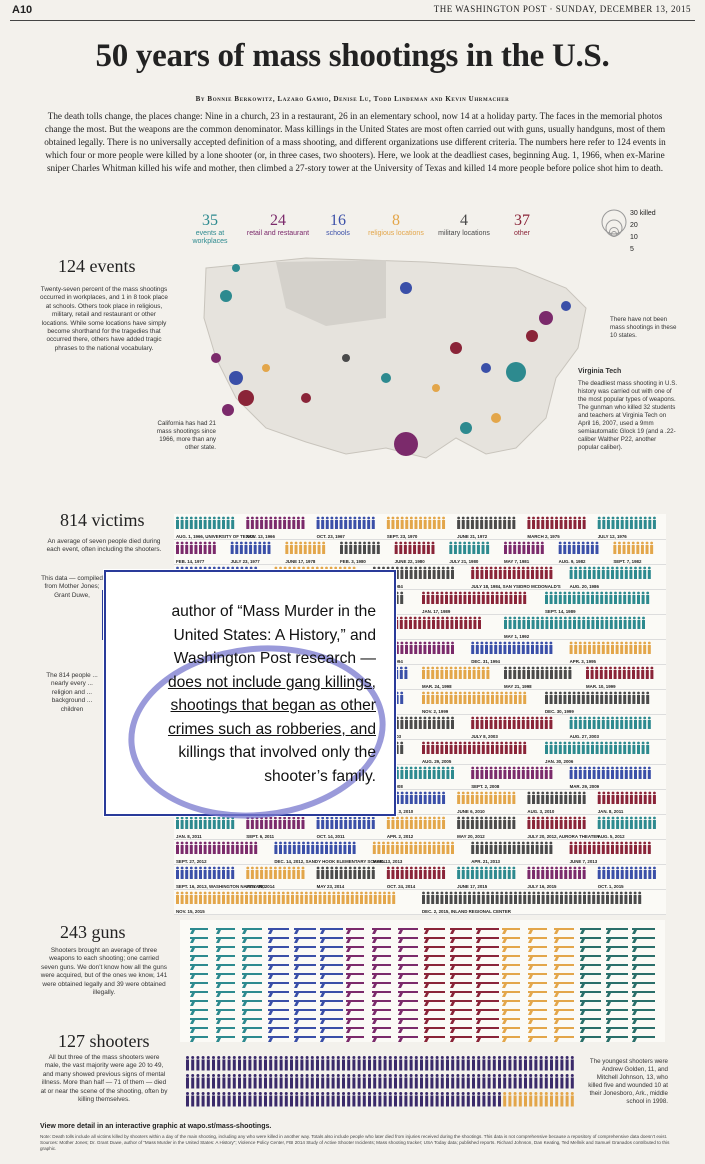 The width and height of the screenshot is (705, 1164). What do you see at coordinates (278, 233) in the screenshot?
I see `category-label: retail and restaurant` at bounding box center [278, 233].